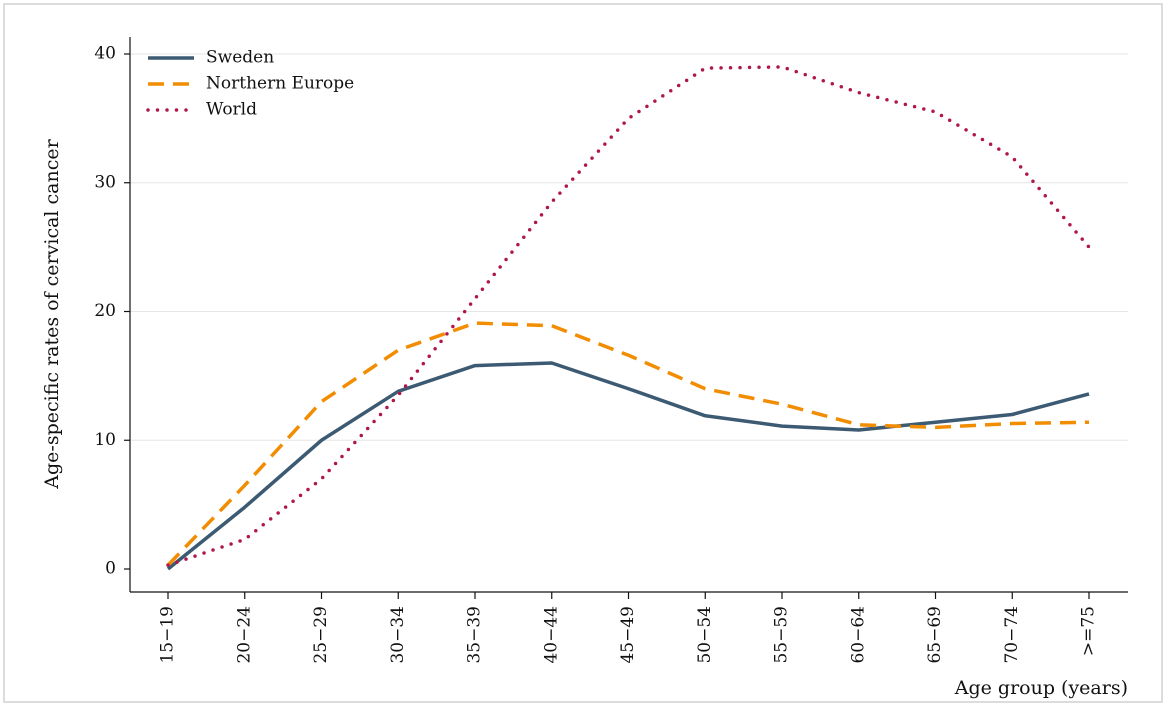  What do you see at coordinates (1089, 631) in the screenshot?
I see `x-tick-label: >=75` at bounding box center [1089, 631].